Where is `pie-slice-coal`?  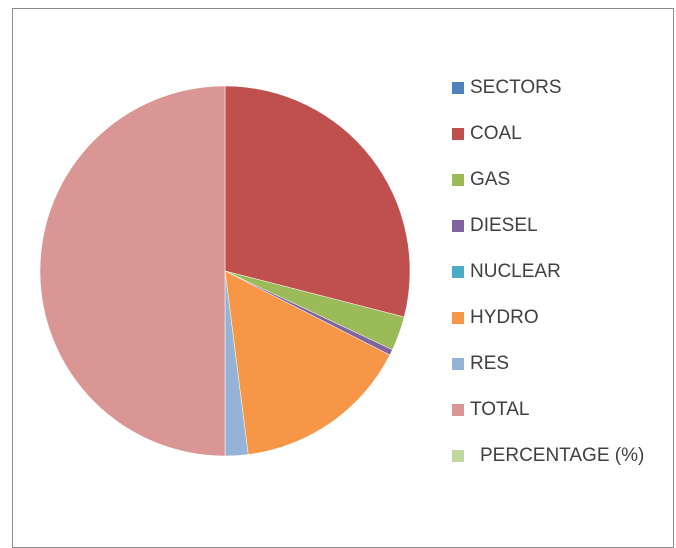
pie-slice-coal is located at coordinates (317, 201).